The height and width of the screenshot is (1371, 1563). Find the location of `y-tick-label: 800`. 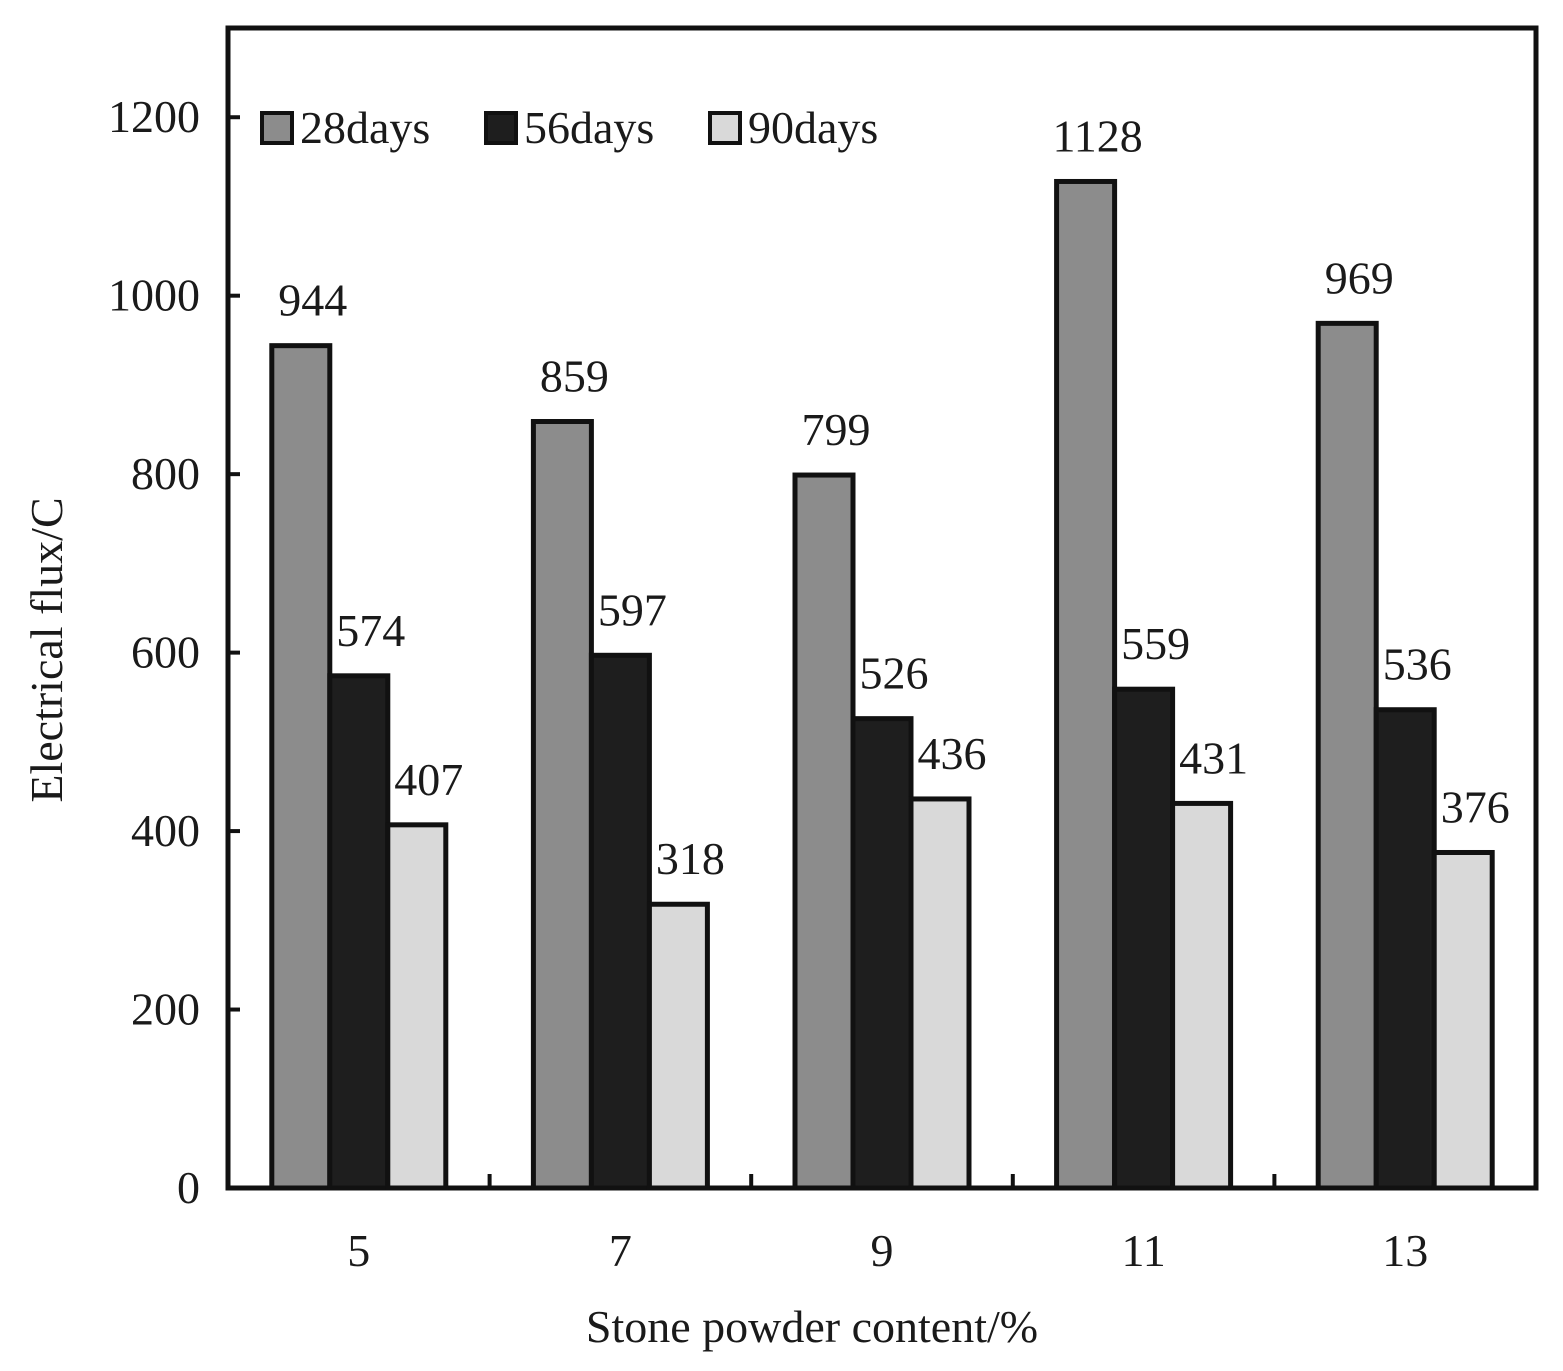

y-tick-label: 800 is located at coordinates (165, 473).